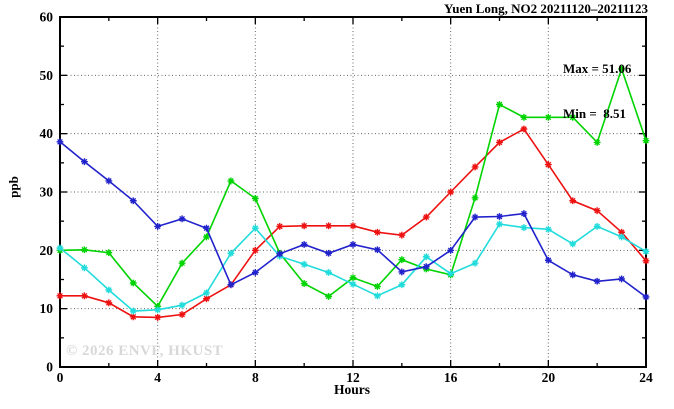 The width and height of the screenshot is (674, 409). I want to click on x-tick-label: 12, so click(353, 377).